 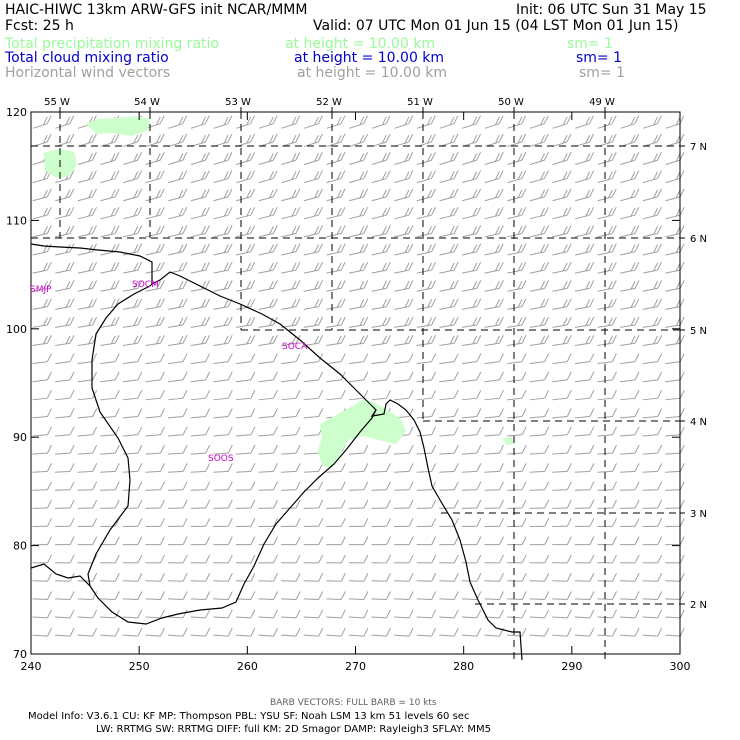 I want to click on precip-area, so click(x=118, y=126).